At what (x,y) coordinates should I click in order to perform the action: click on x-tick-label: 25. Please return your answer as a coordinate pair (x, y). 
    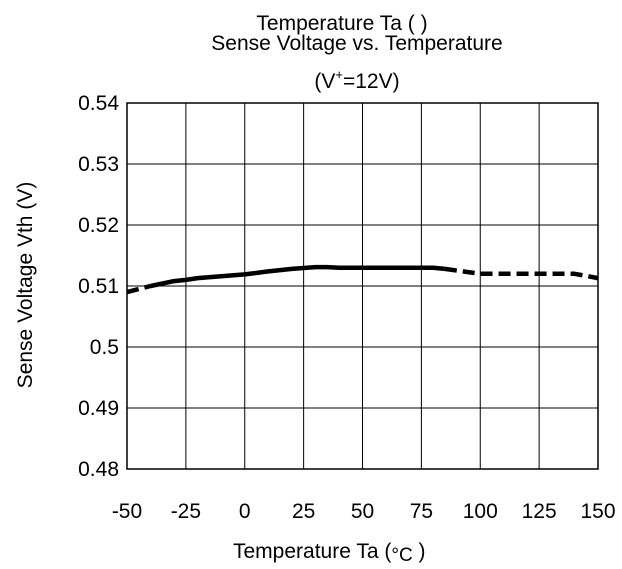
    Looking at the image, I should click on (303, 511).